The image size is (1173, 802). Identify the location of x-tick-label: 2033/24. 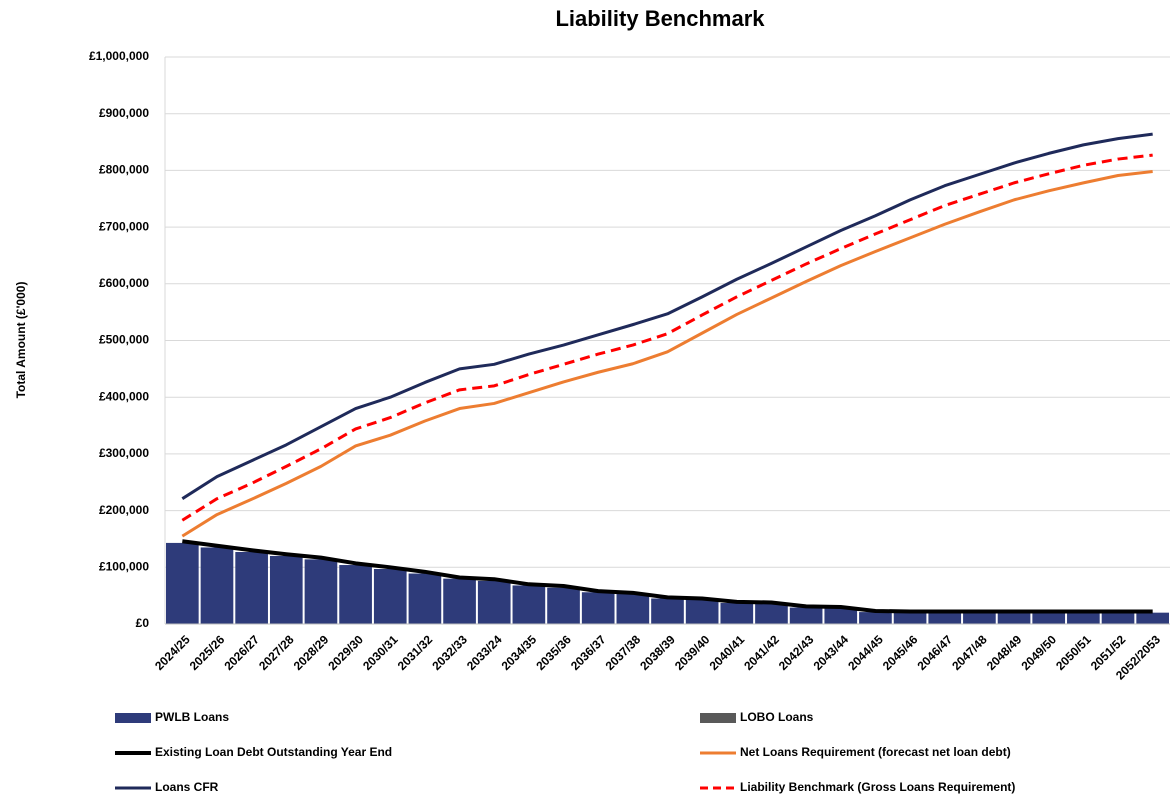
(484, 652).